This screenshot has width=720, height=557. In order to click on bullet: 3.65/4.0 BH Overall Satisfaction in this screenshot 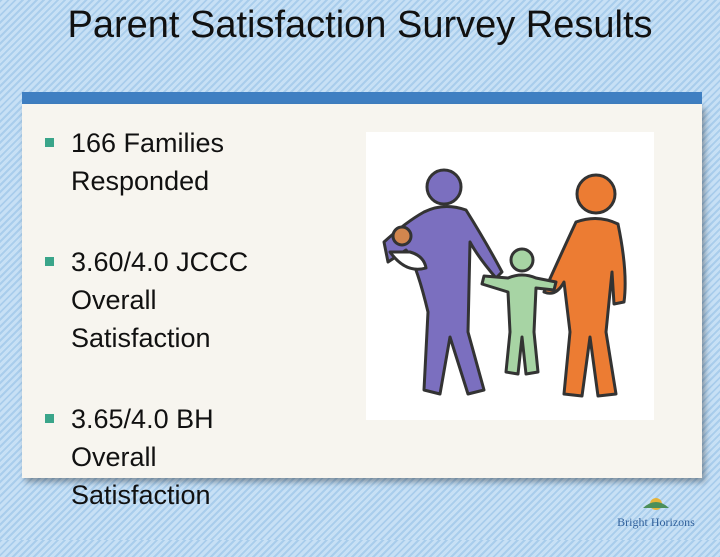, I will do `click(165, 457)`.